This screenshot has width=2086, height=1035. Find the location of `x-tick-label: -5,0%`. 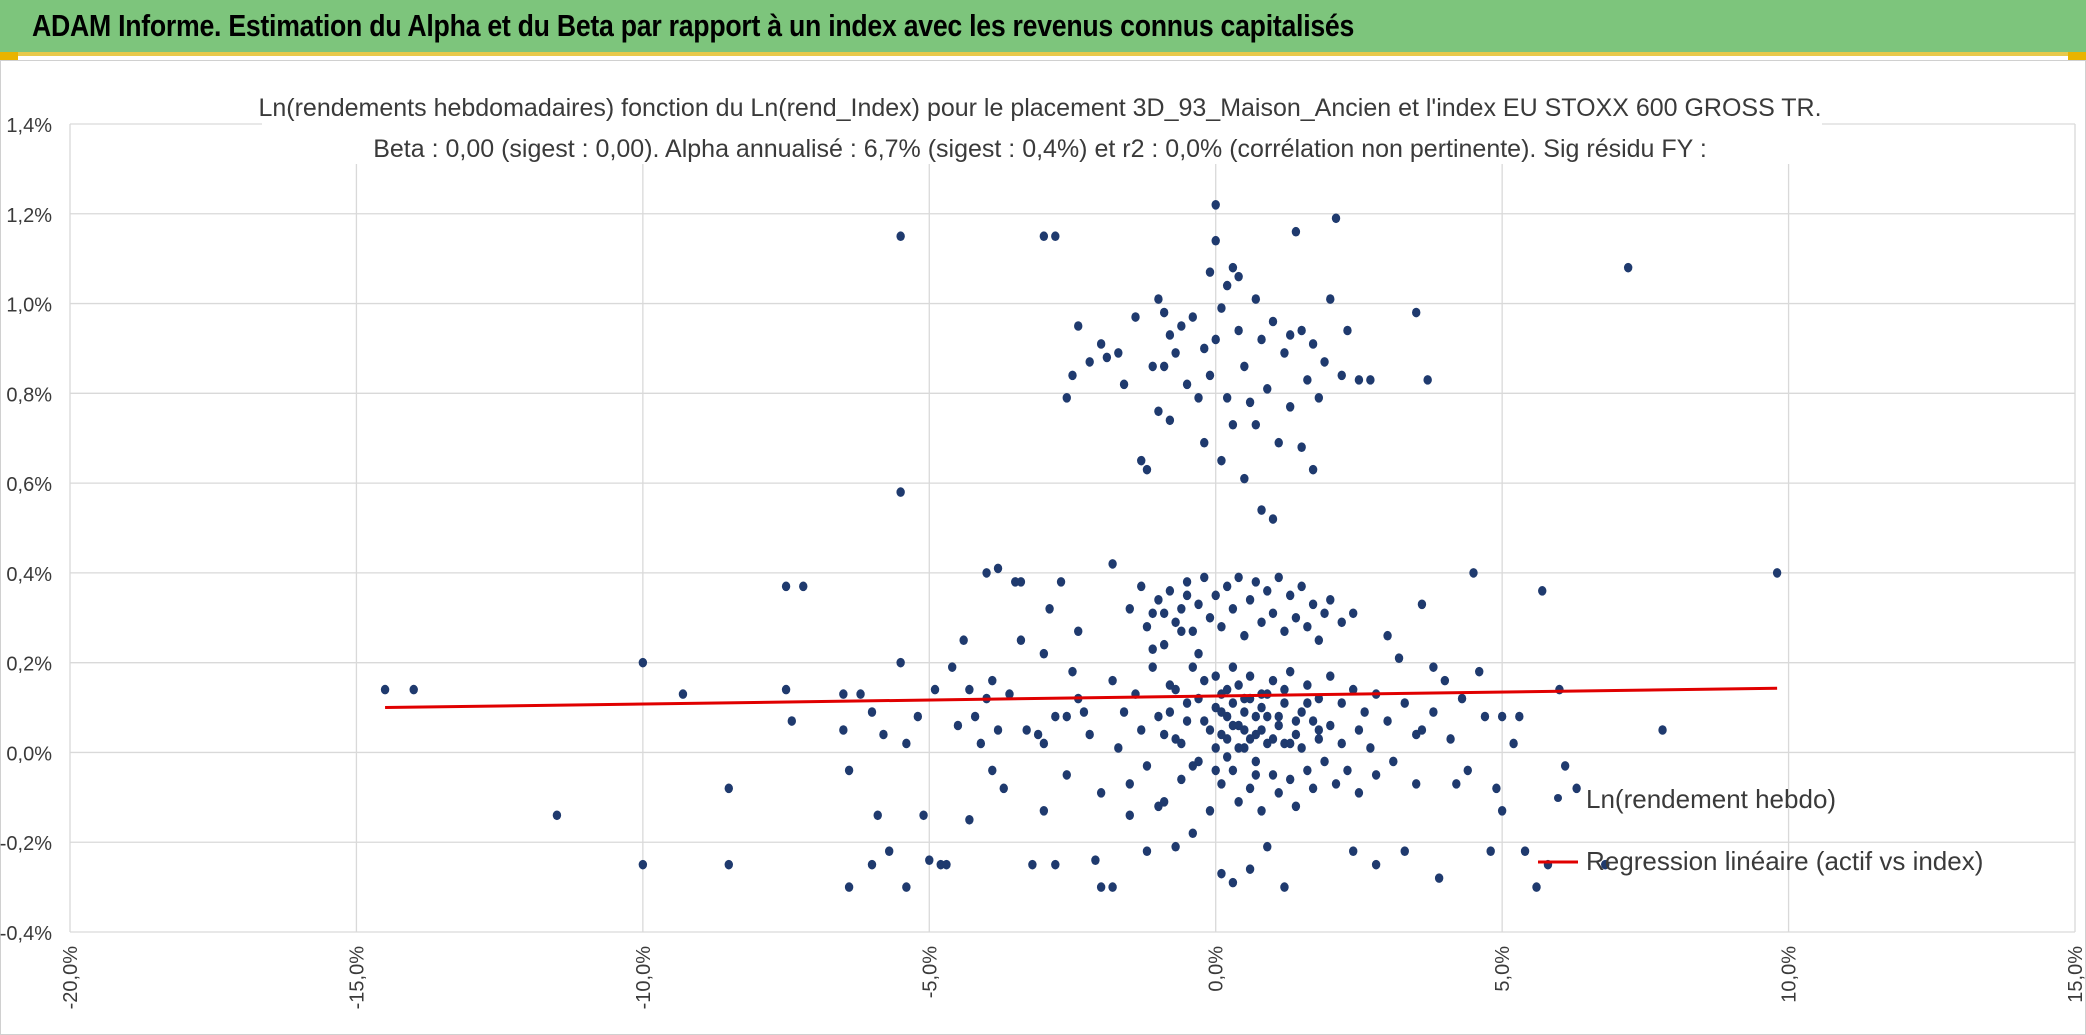

x-tick-label: -5,0% is located at coordinates (930, 972).